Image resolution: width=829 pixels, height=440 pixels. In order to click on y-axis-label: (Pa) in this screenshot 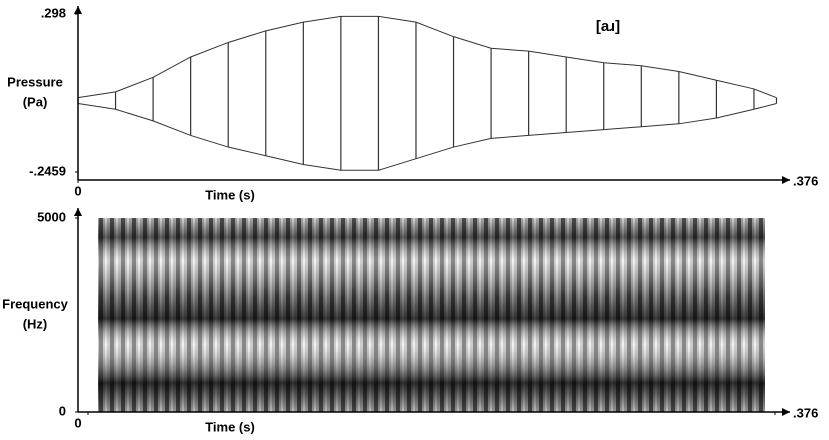, I will do `click(35, 101)`.